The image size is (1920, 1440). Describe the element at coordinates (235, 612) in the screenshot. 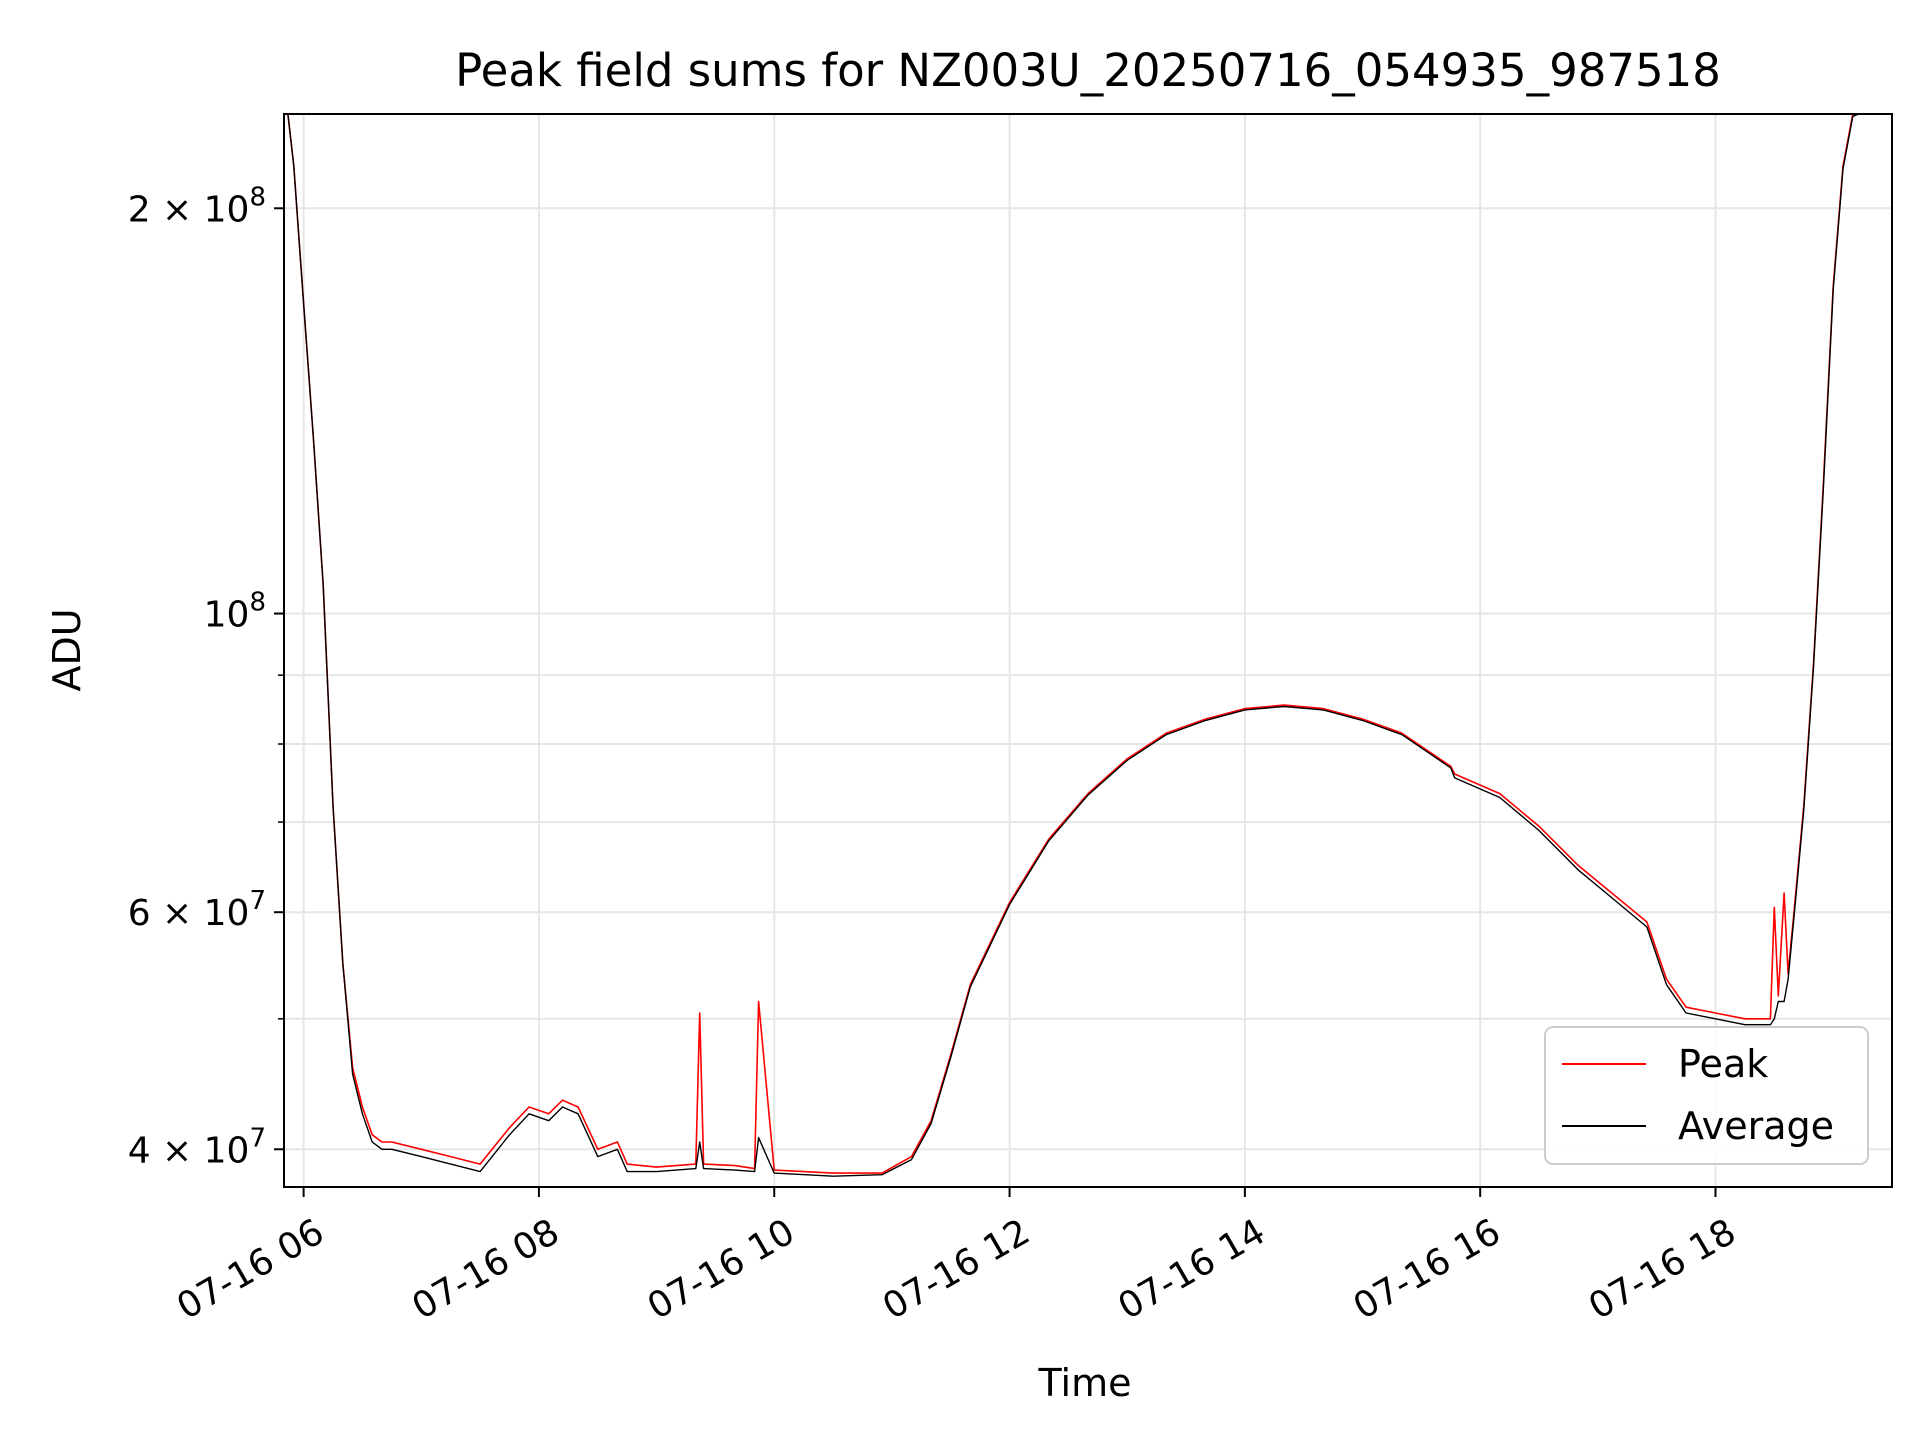

I see `y-tick-label: 108` at that location.